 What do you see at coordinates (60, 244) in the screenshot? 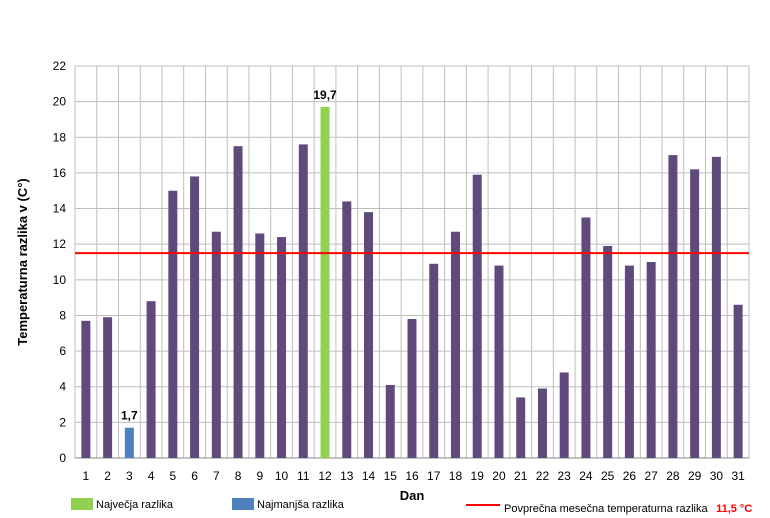
I see `y-tick-label: 12` at bounding box center [60, 244].